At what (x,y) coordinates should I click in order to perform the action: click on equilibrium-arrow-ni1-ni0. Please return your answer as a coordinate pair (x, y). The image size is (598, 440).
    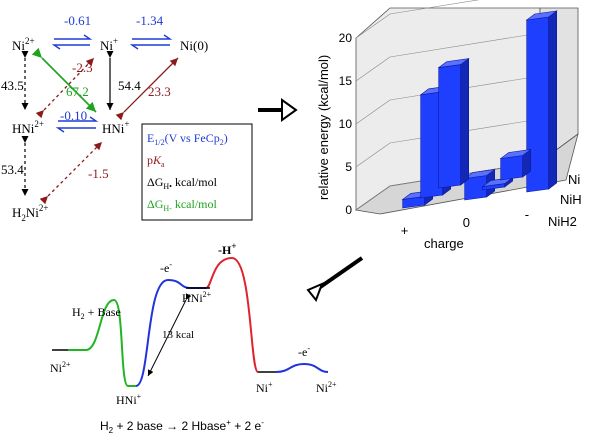
    Looking at the image, I should click on (151, 42).